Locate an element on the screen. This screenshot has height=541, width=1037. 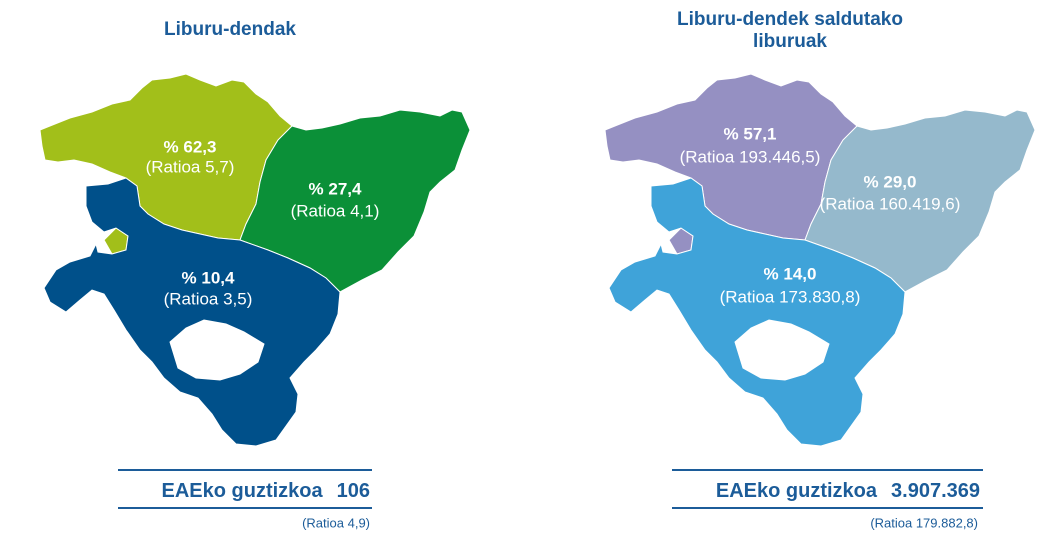
region-ratio: (Ratioa 4,1) is located at coordinates (335, 210).